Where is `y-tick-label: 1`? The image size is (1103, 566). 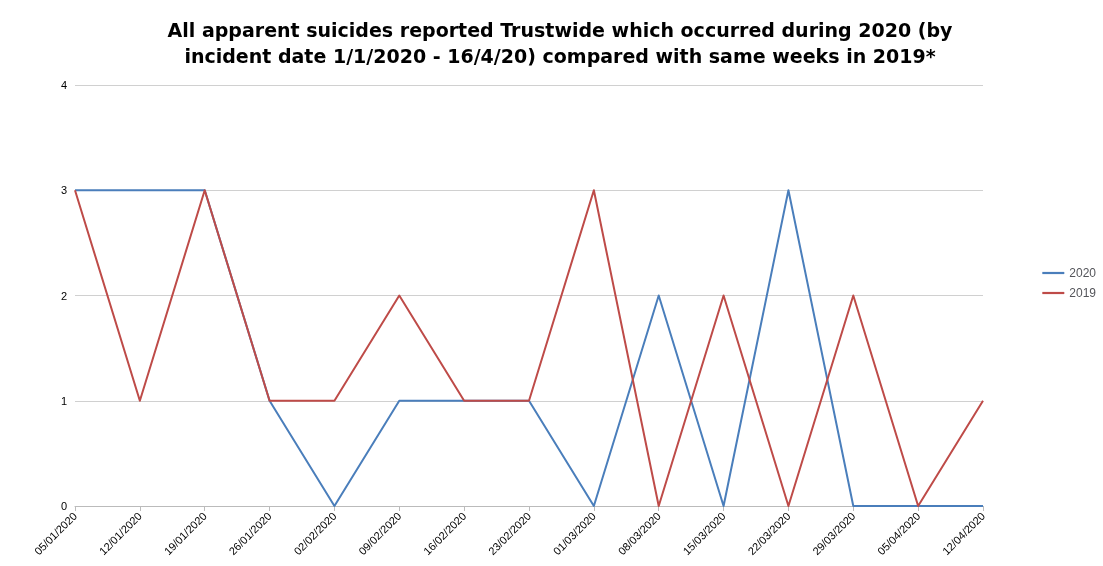 y-tick-label: 1 is located at coordinates (63, 400).